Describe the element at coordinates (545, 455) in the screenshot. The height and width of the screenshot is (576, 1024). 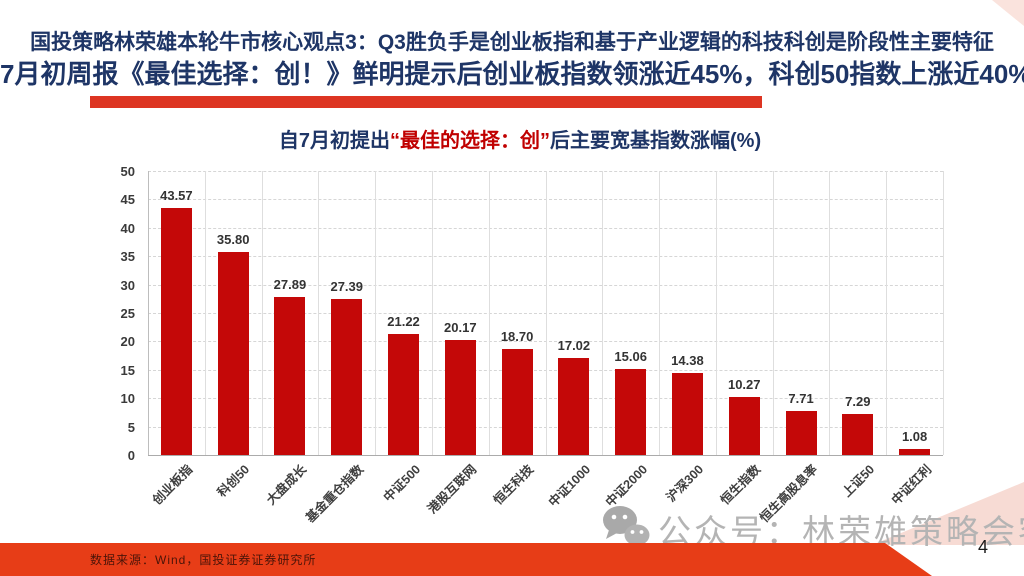
I see `x-axis-line` at that location.